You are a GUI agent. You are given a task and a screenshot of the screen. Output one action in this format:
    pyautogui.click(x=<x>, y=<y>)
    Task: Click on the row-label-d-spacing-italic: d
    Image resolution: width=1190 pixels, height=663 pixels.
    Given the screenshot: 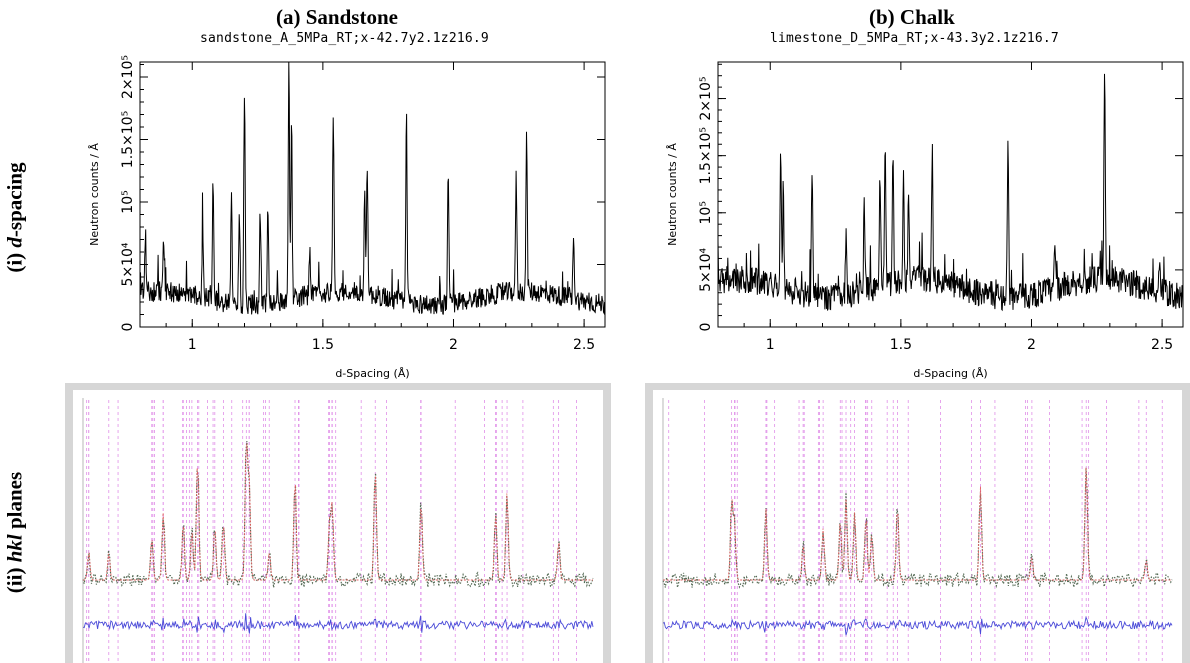 What is the action you would take?
    pyautogui.click(x=14, y=242)
    